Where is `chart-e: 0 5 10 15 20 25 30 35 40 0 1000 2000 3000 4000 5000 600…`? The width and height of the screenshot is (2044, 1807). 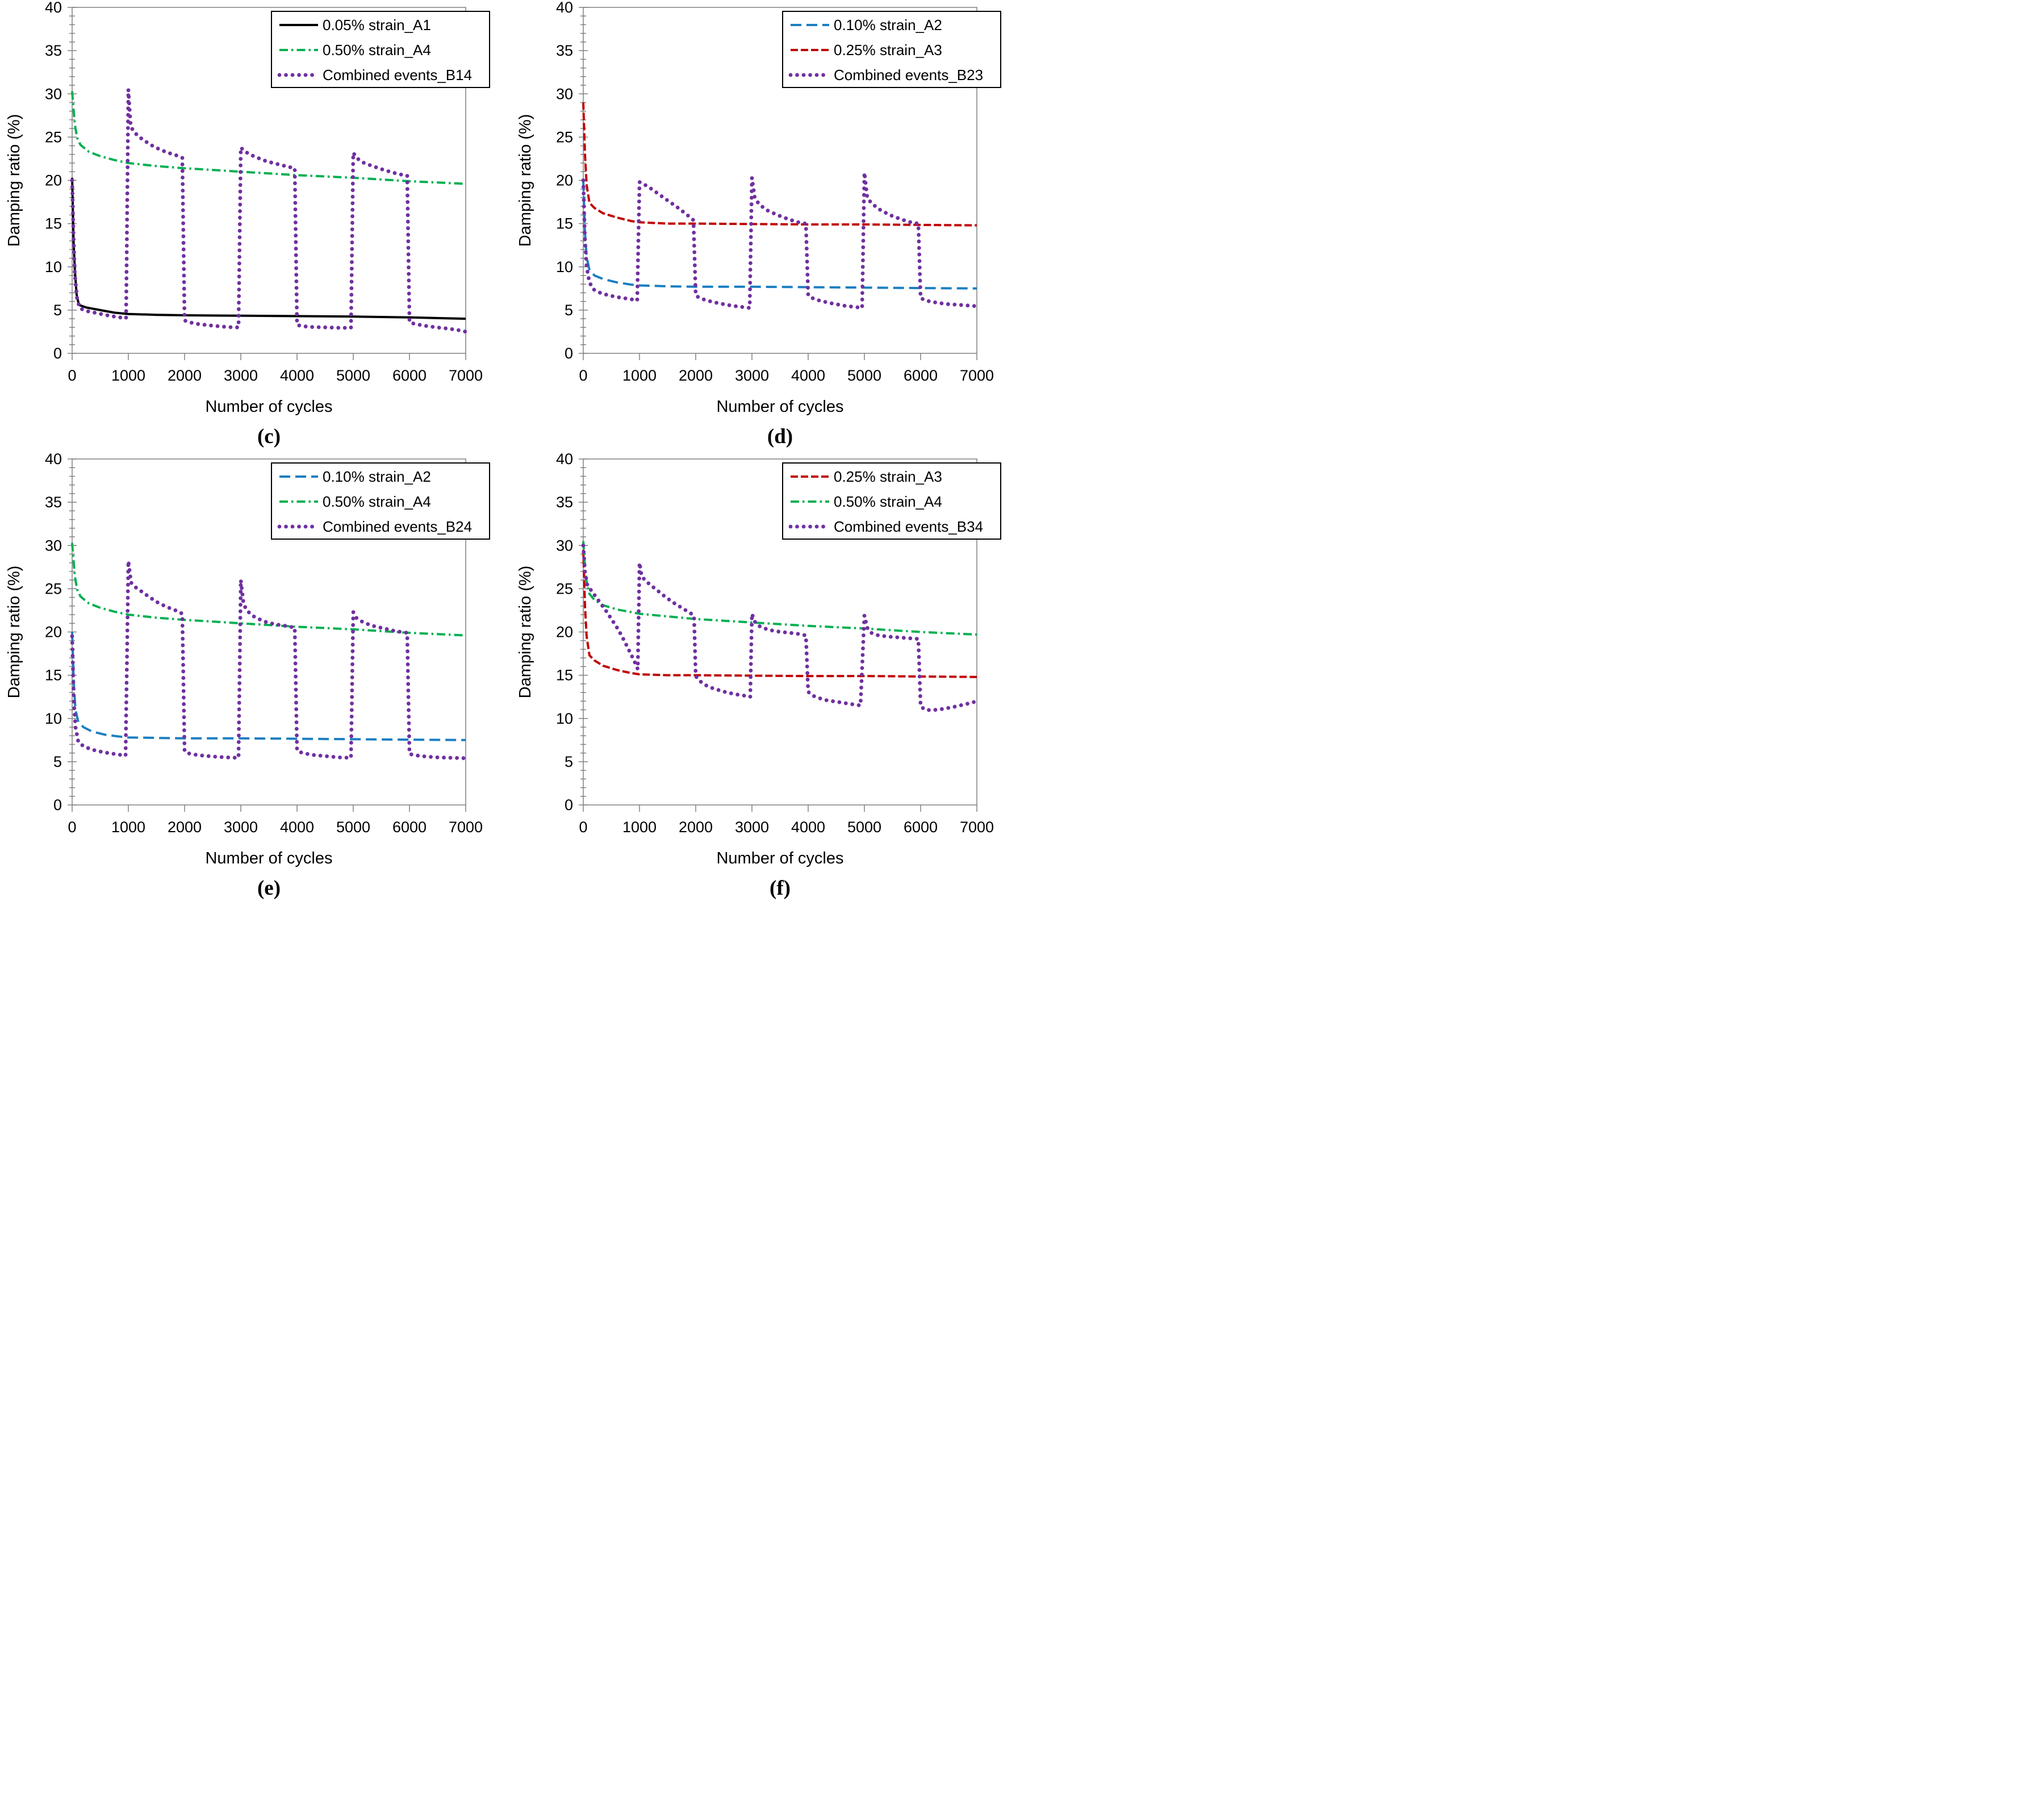 chart-e: 0 5 10 15 20 25 30 35 40 0 1000 2000 3000 4000 5000 600… is located at coordinates (247, 676).